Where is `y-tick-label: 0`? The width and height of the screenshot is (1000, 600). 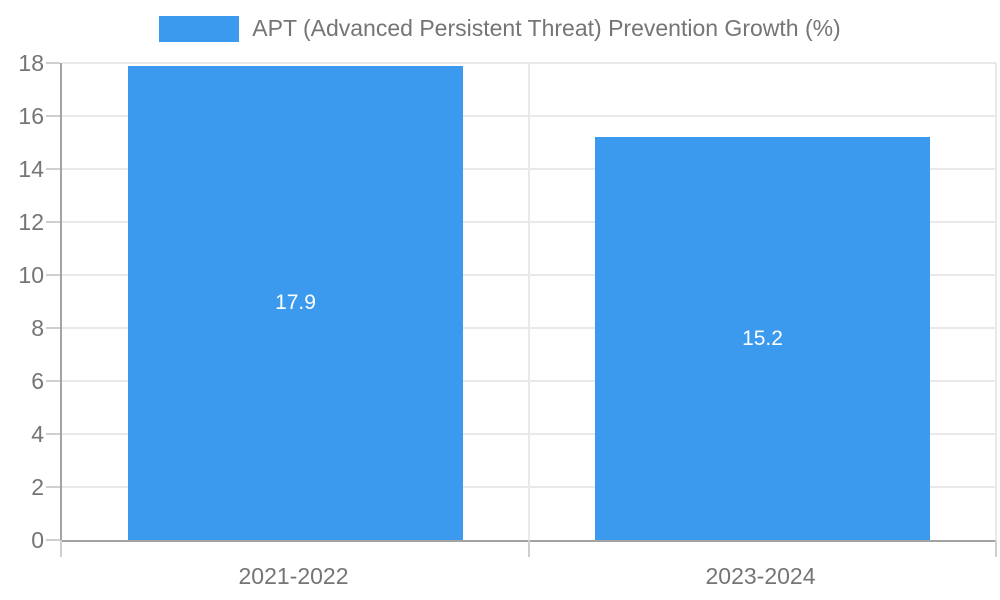 y-tick-label: 0 is located at coordinates (37, 540).